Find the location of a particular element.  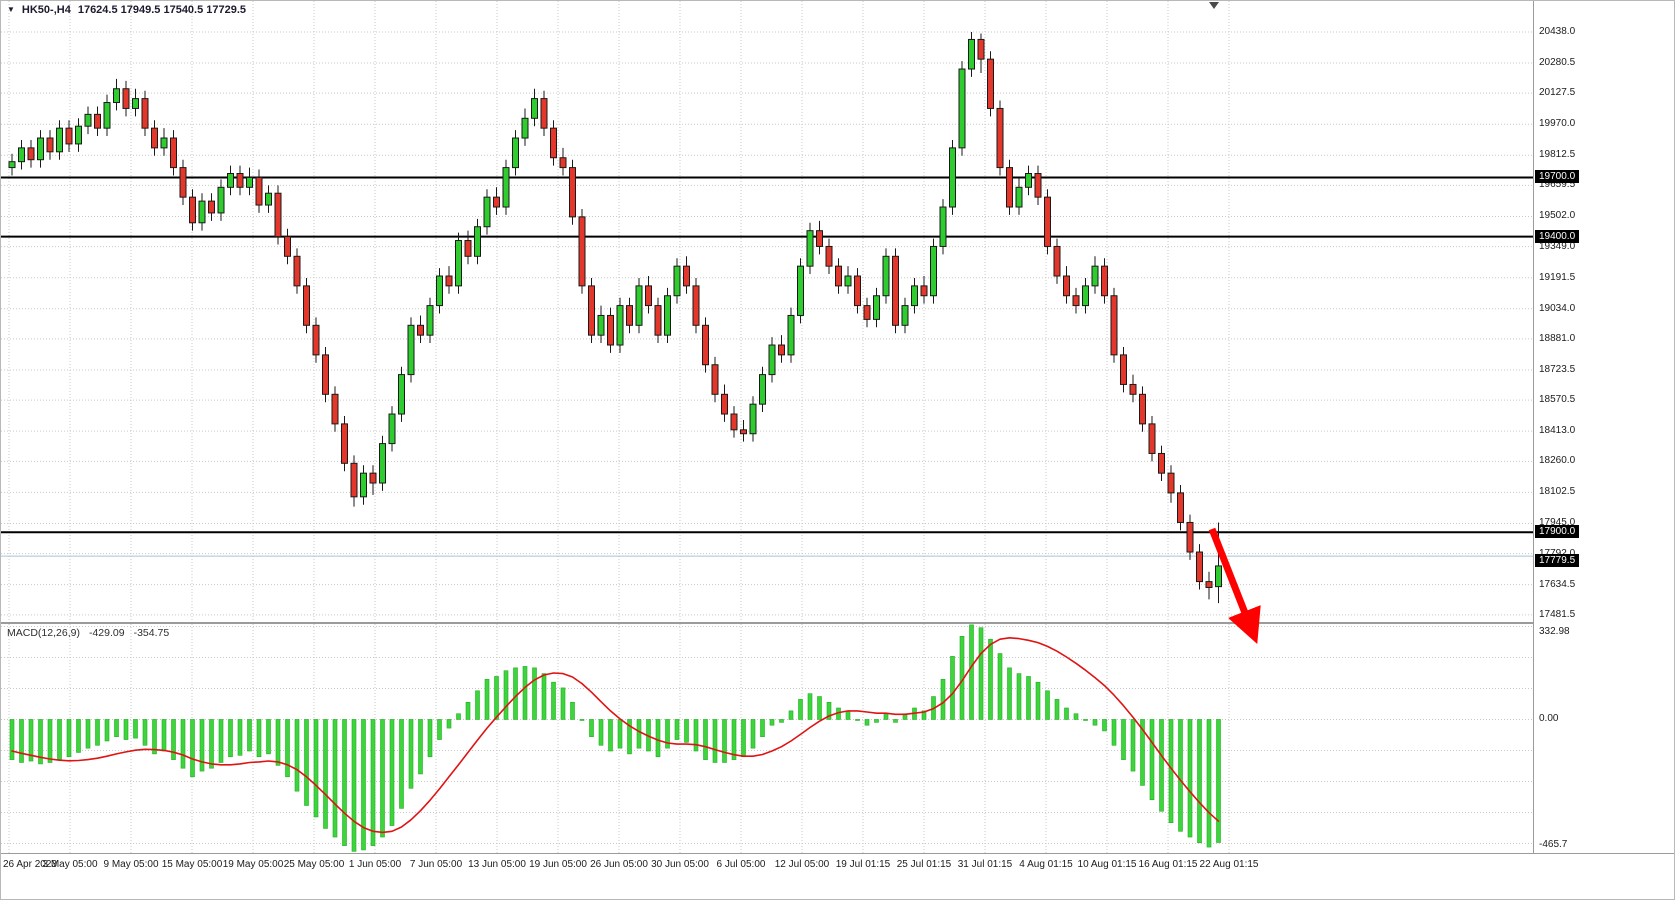

macd-header: MACD(12,26,9) -429.09 -354.75 is located at coordinates (88, 633).